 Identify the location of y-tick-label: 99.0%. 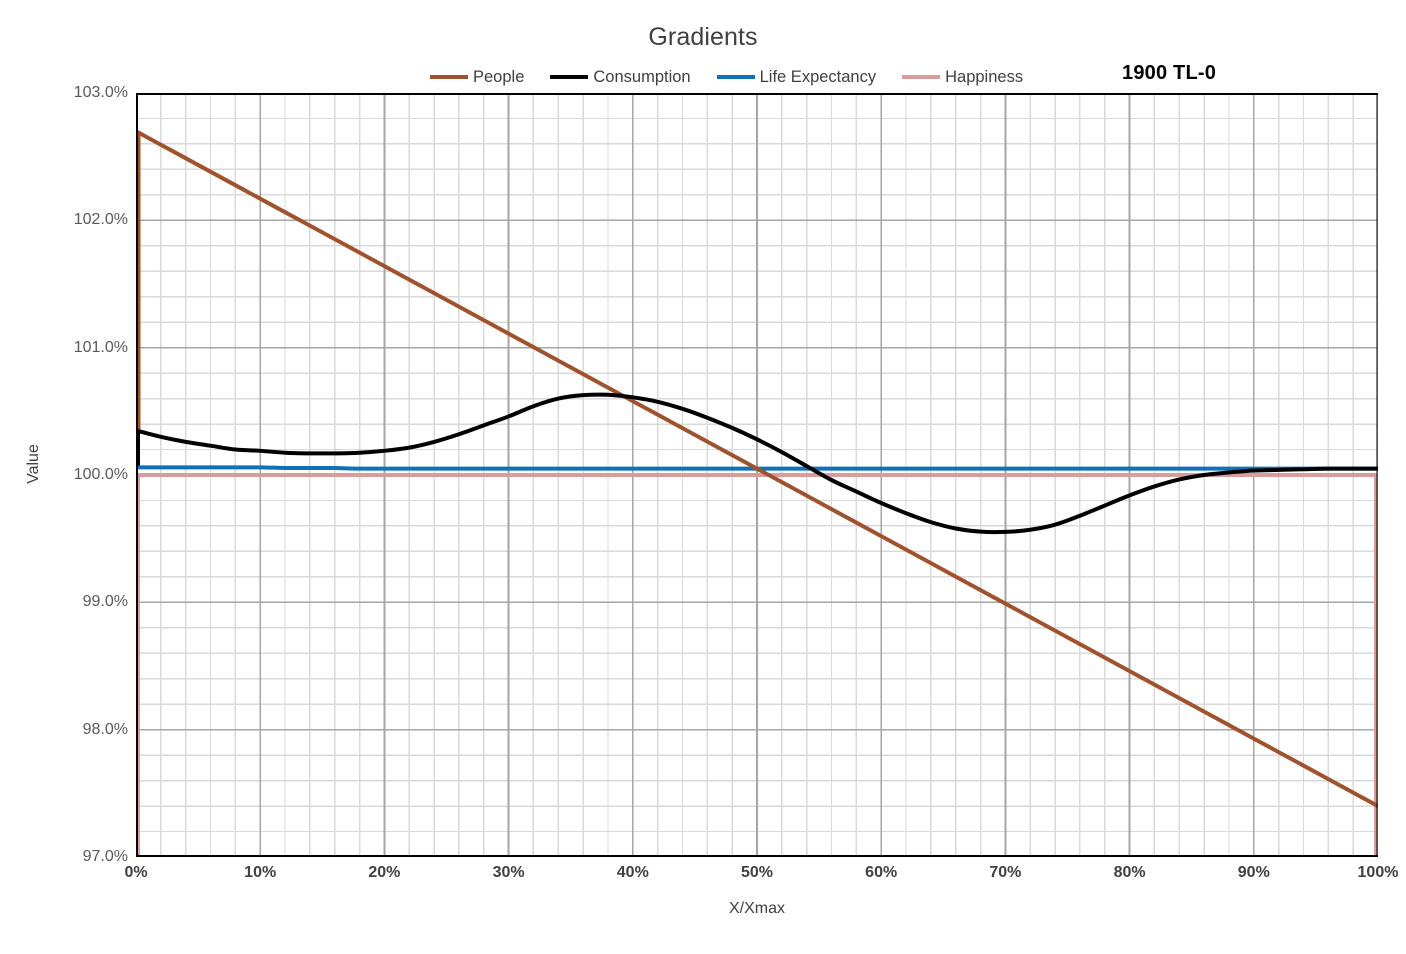
(105, 602).